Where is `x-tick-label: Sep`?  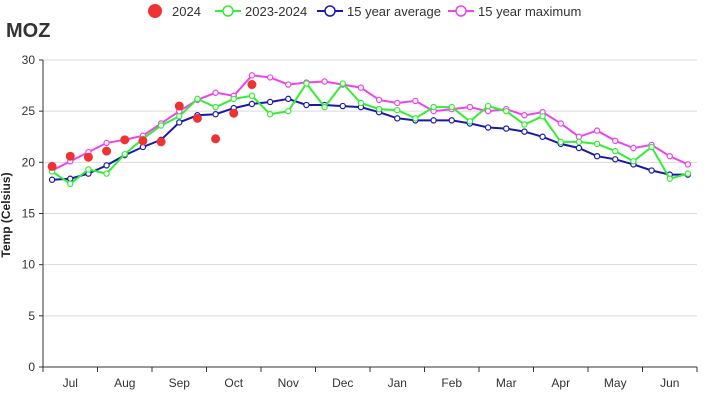
x-tick-label: Sep is located at coordinates (180, 383).